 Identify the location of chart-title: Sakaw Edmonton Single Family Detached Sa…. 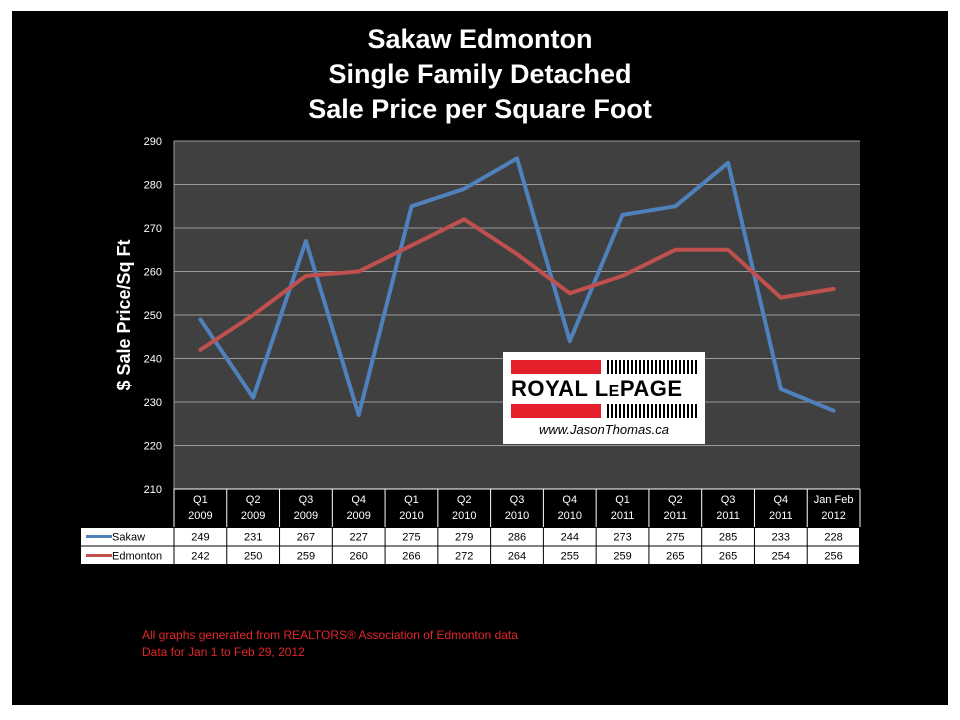
(480, 74).